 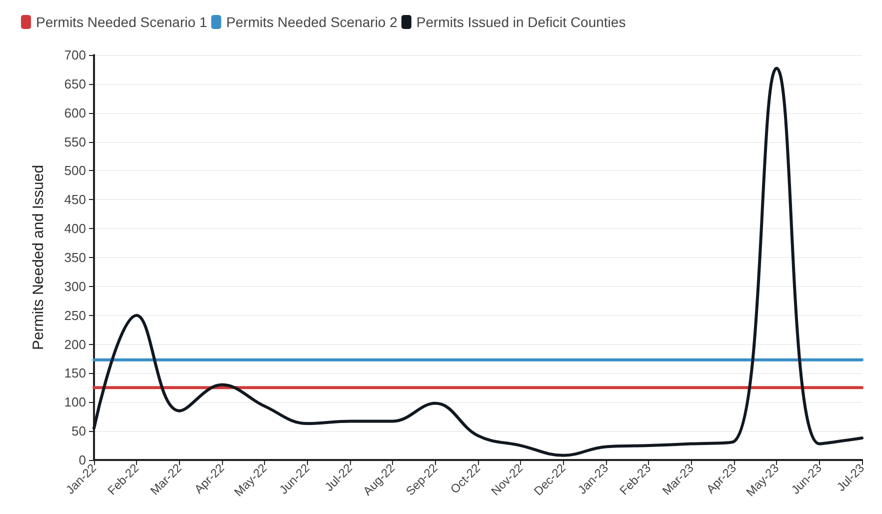 What do you see at coordinates (122, 22) in the screenshot?
I see `legend-label: Permits Needed Scenario 1` at bounding box center [122, 22].